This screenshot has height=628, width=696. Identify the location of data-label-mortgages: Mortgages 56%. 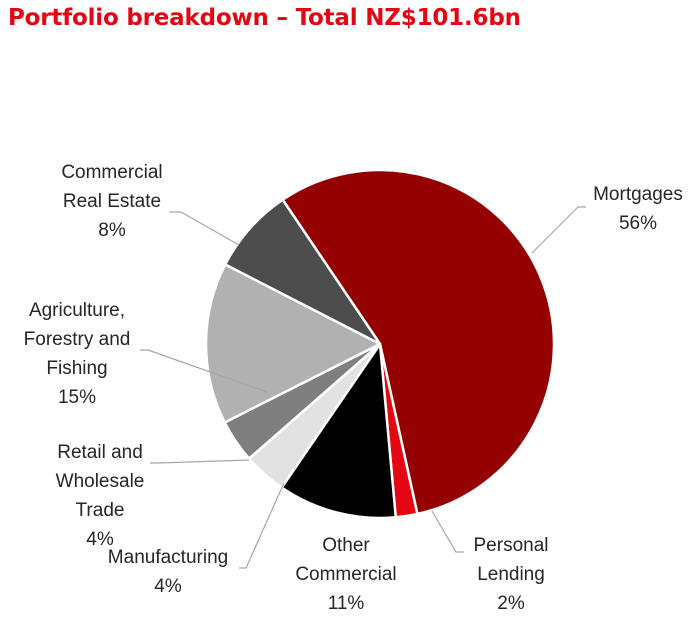
(638, 209).